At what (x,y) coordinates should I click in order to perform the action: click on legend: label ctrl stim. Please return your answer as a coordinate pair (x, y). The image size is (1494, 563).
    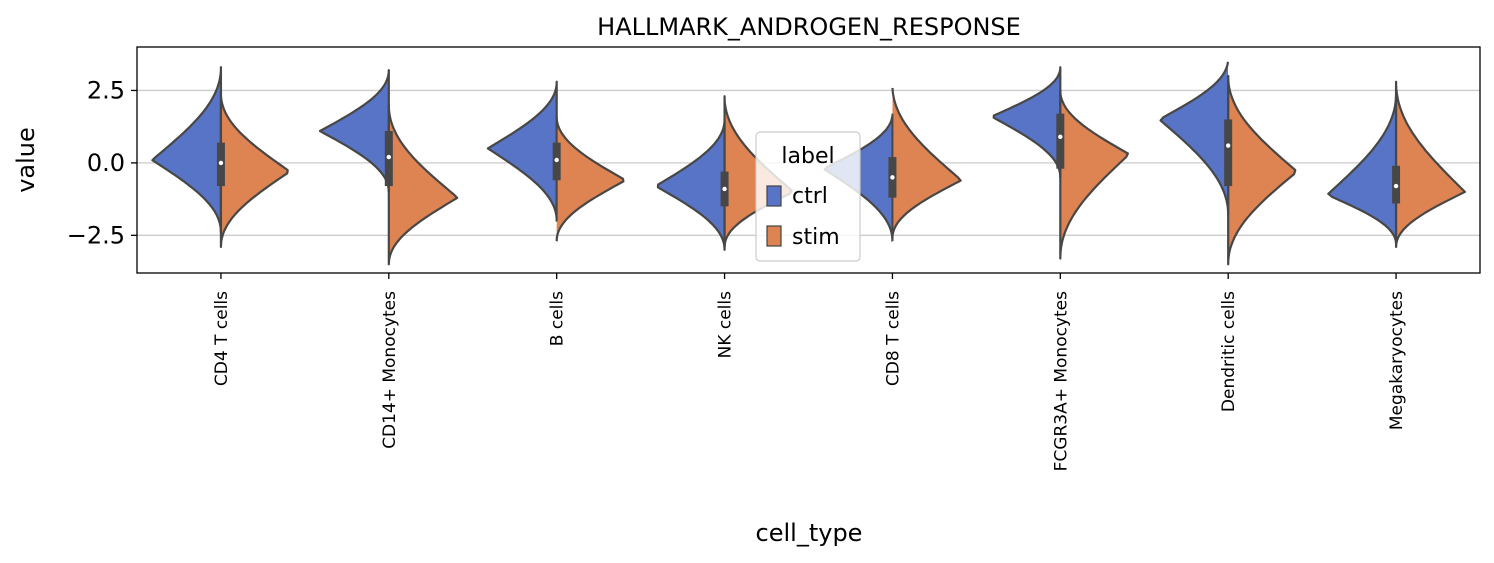
    Looking at the image, I should click on (808, 196).